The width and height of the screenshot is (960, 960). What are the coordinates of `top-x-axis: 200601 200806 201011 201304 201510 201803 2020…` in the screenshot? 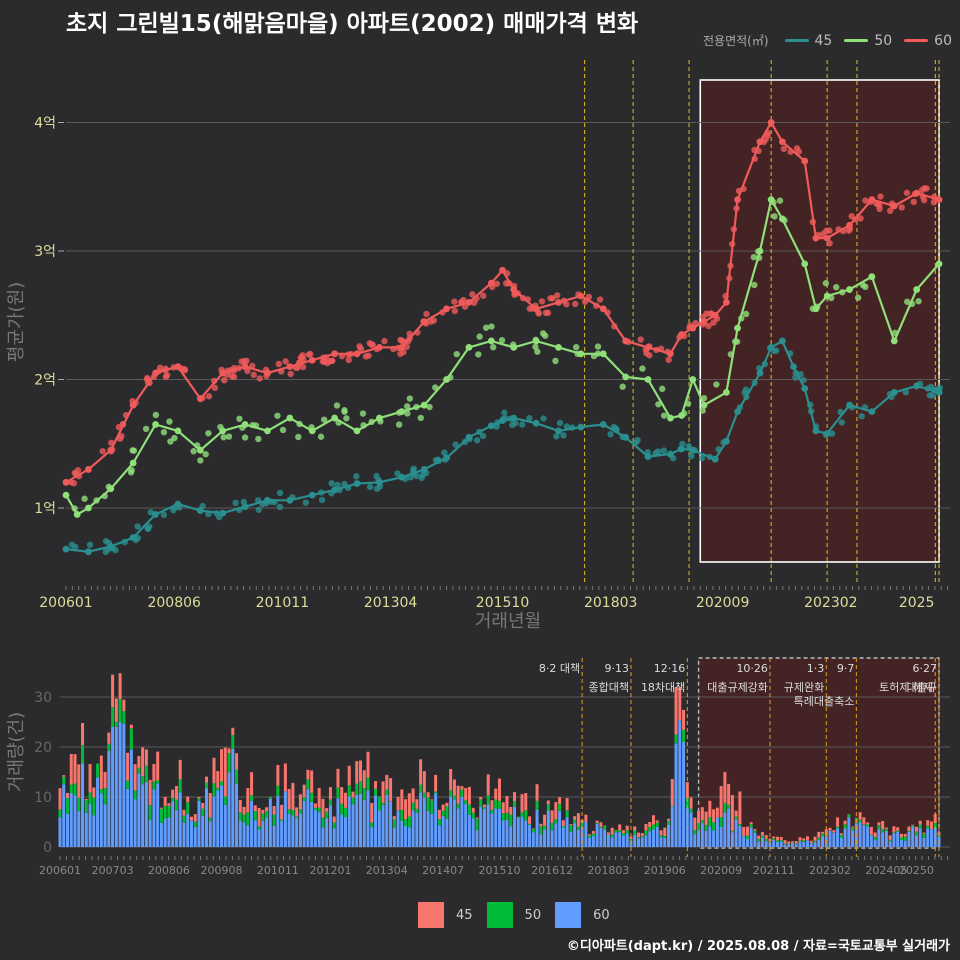 It's located at (494, 609).